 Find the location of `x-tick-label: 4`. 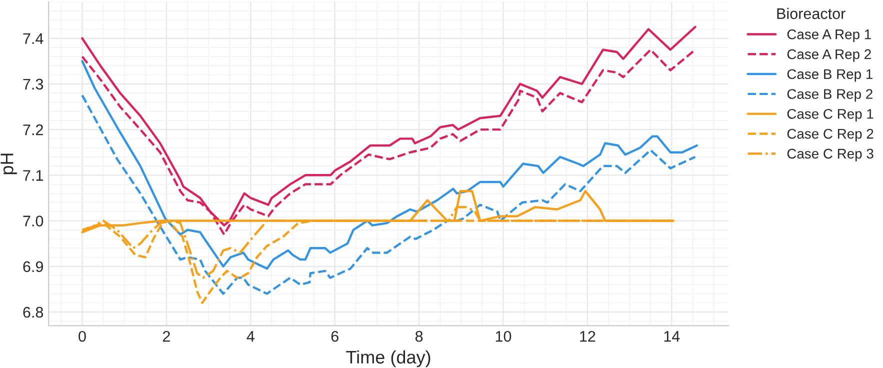

x-tick-label: 4 is located at coordinates (250, 336).